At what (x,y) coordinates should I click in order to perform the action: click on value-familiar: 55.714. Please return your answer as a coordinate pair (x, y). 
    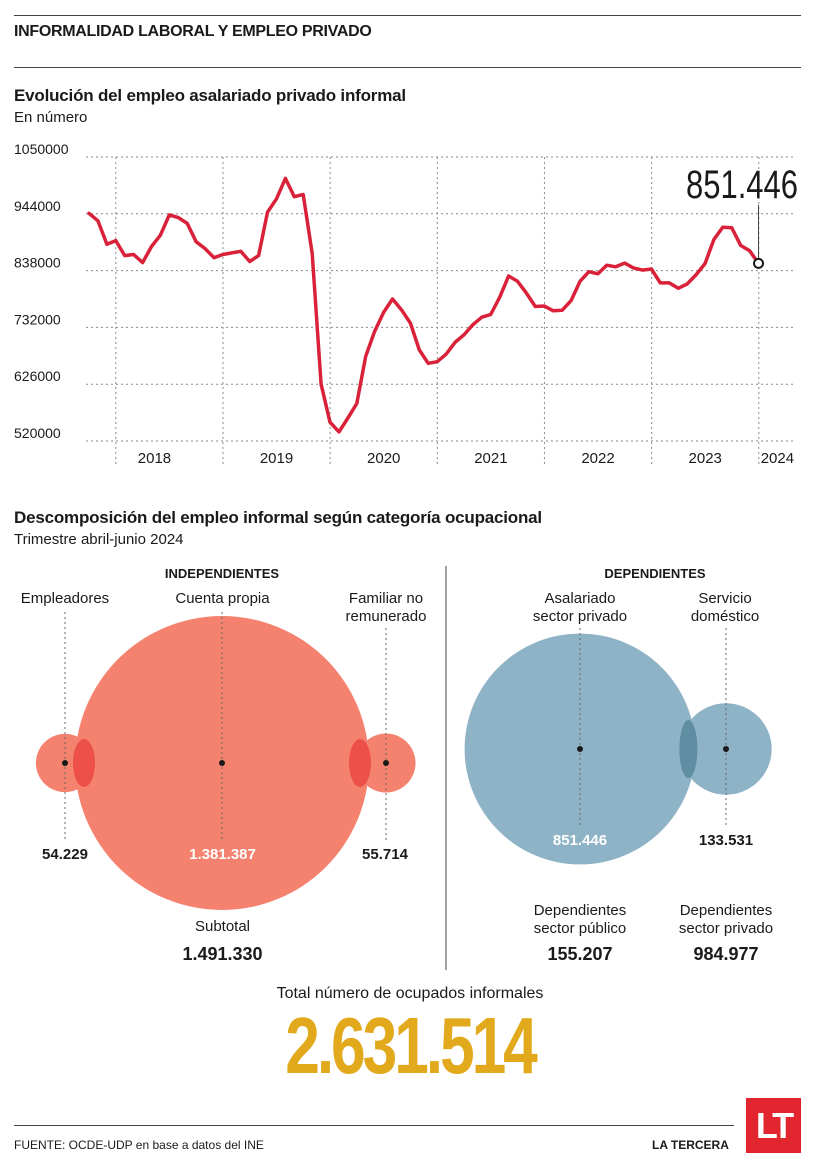
    Looking at the image, I should click on (385, 854).